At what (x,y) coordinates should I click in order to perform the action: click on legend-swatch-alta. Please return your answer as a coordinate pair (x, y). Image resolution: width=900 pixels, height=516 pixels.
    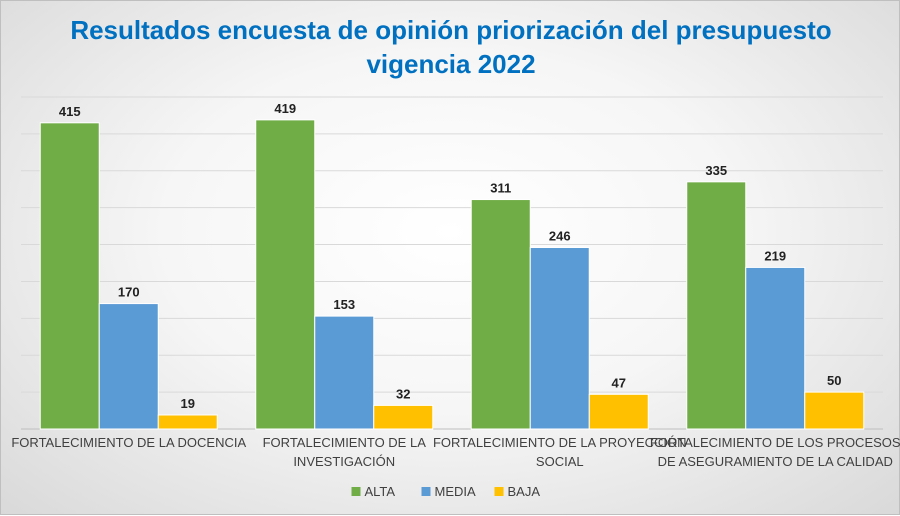
    Looking at the image, I should click on (356, 491).